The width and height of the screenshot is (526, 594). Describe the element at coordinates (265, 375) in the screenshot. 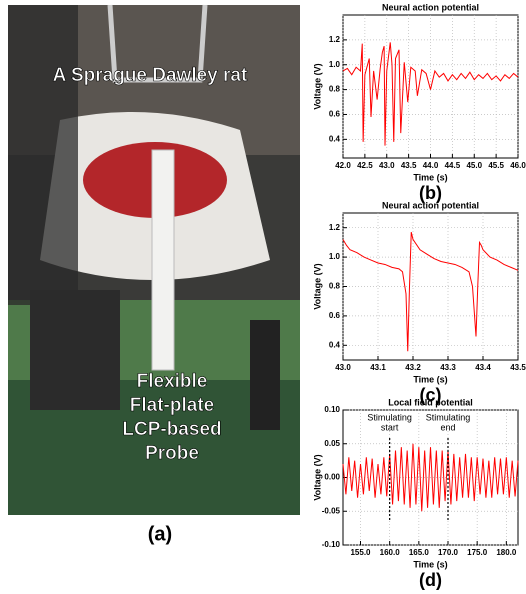

I see `socket` at that location.